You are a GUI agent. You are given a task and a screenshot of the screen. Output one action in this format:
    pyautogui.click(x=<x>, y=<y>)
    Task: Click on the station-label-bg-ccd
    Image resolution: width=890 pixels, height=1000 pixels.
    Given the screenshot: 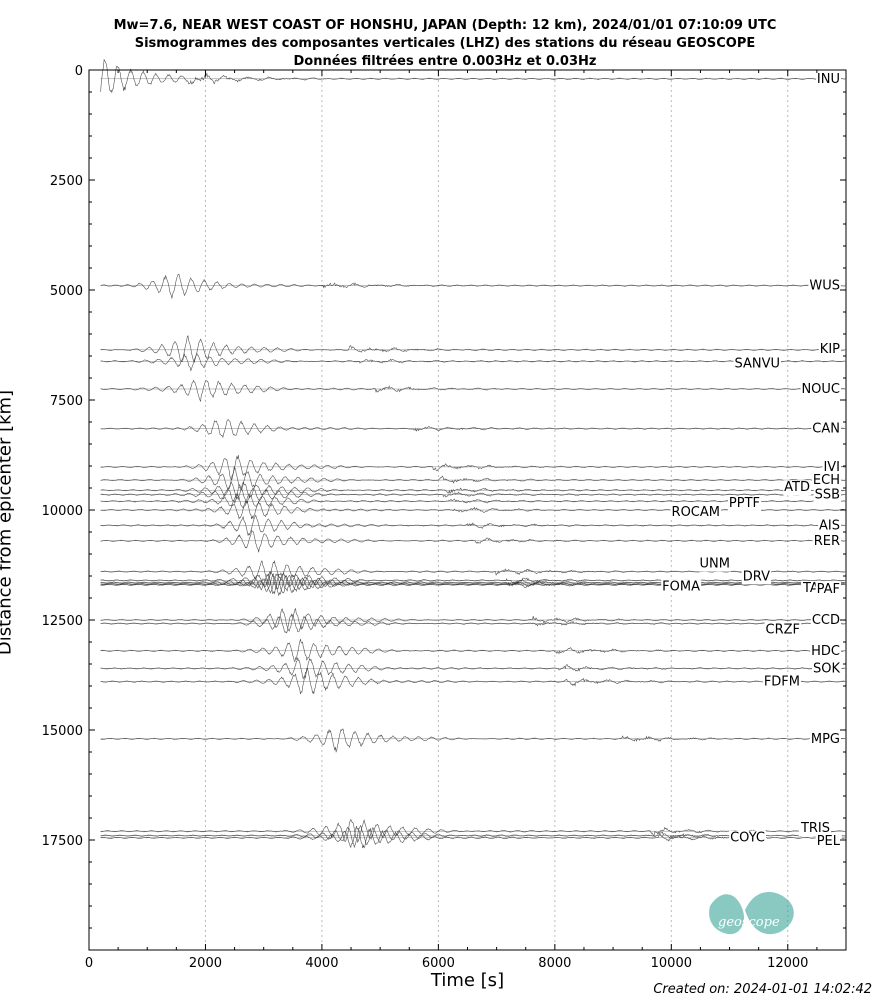 What is the action you would take?
    pyautogui.click(x=825, y=620)
    